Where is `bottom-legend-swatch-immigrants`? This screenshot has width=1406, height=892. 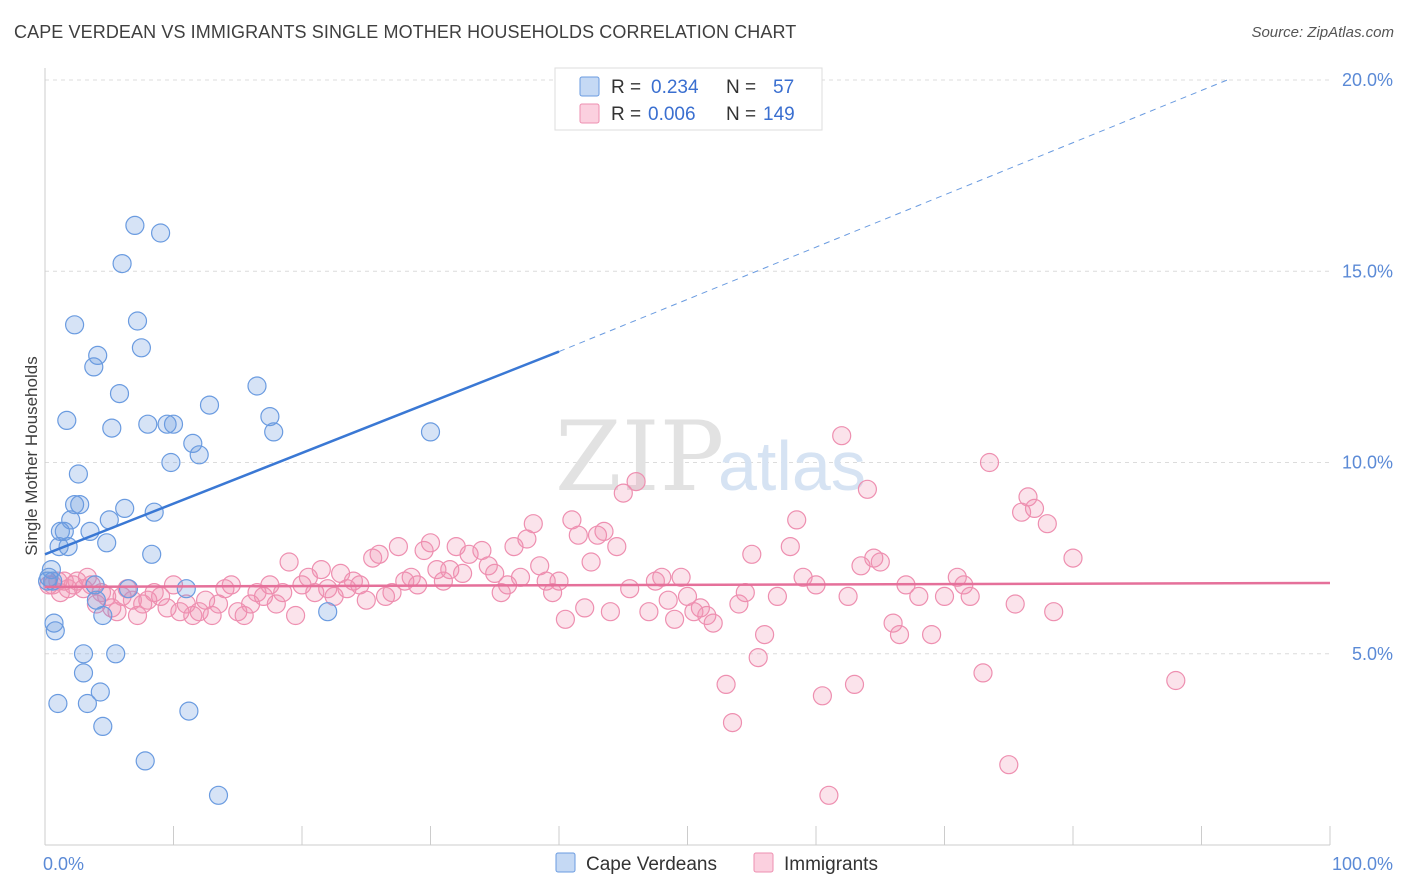 bottom-legend-swatch-immigrants is located at coordinates (763, 862).